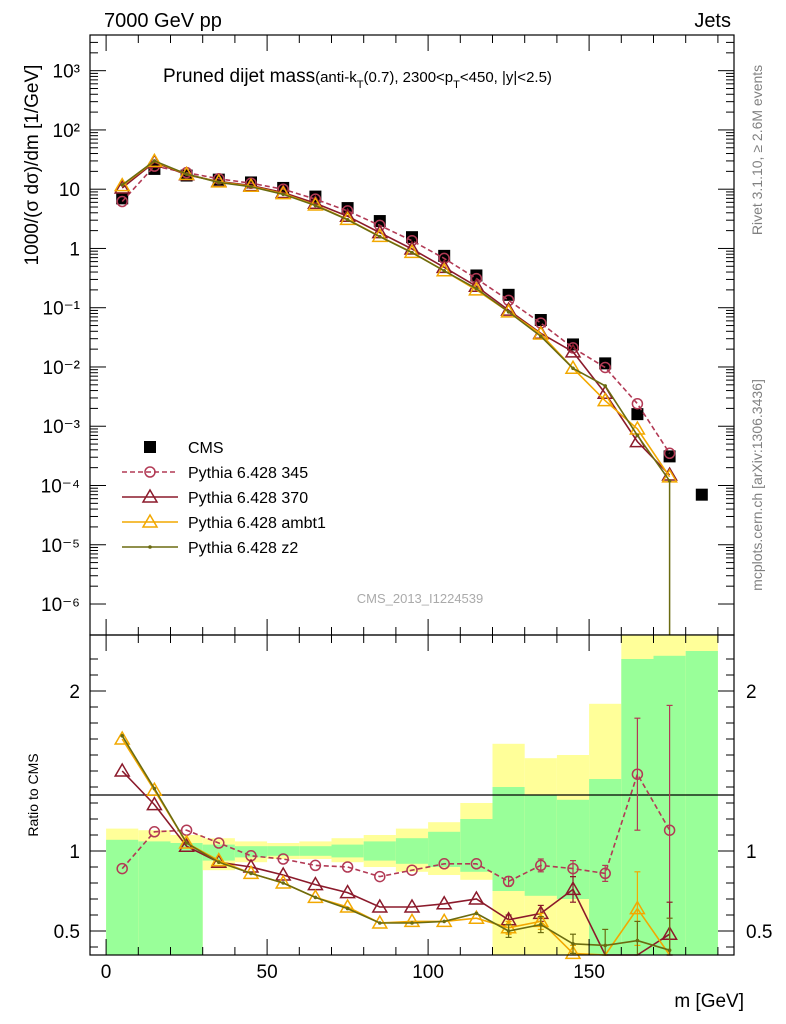 Image resolution: width=786 pixels, height=1024 pixels. What do you see at coordinates (712, 21) in the screenshot?
I see `header-right: Jets` at bounding box center [712, 21].